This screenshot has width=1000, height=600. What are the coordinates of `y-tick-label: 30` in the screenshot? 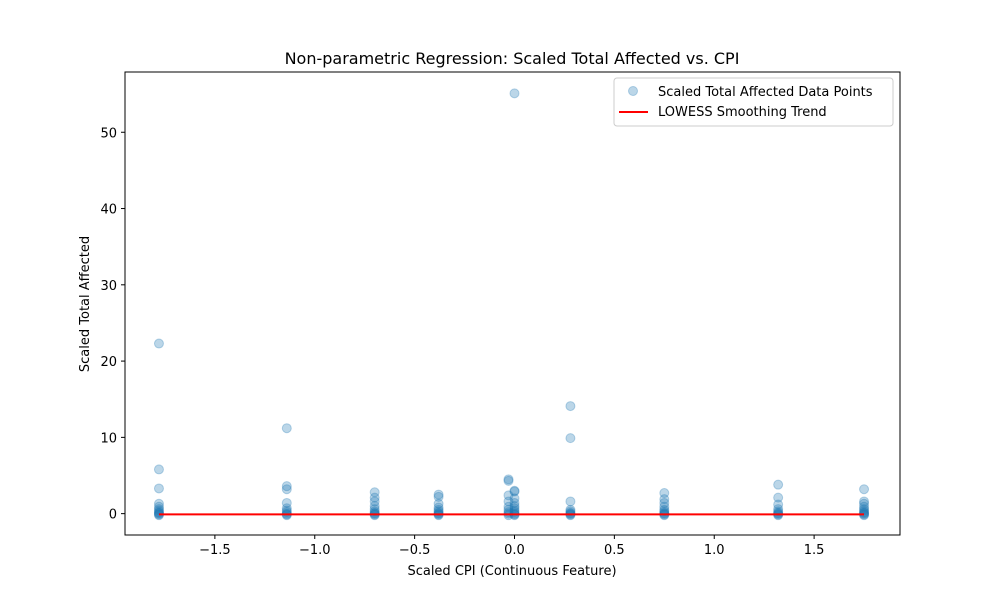 It's located at (108, 286).